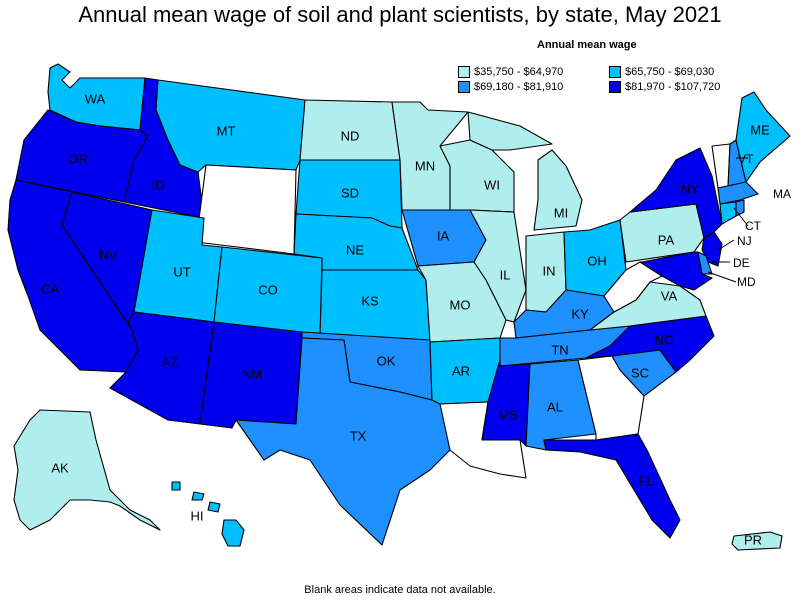 Image resolution: width=800 pixels, height=600 pixels. Describe the element at coordinates (158, 184) in the screenshot. I see `label-ID: ID` at that location.